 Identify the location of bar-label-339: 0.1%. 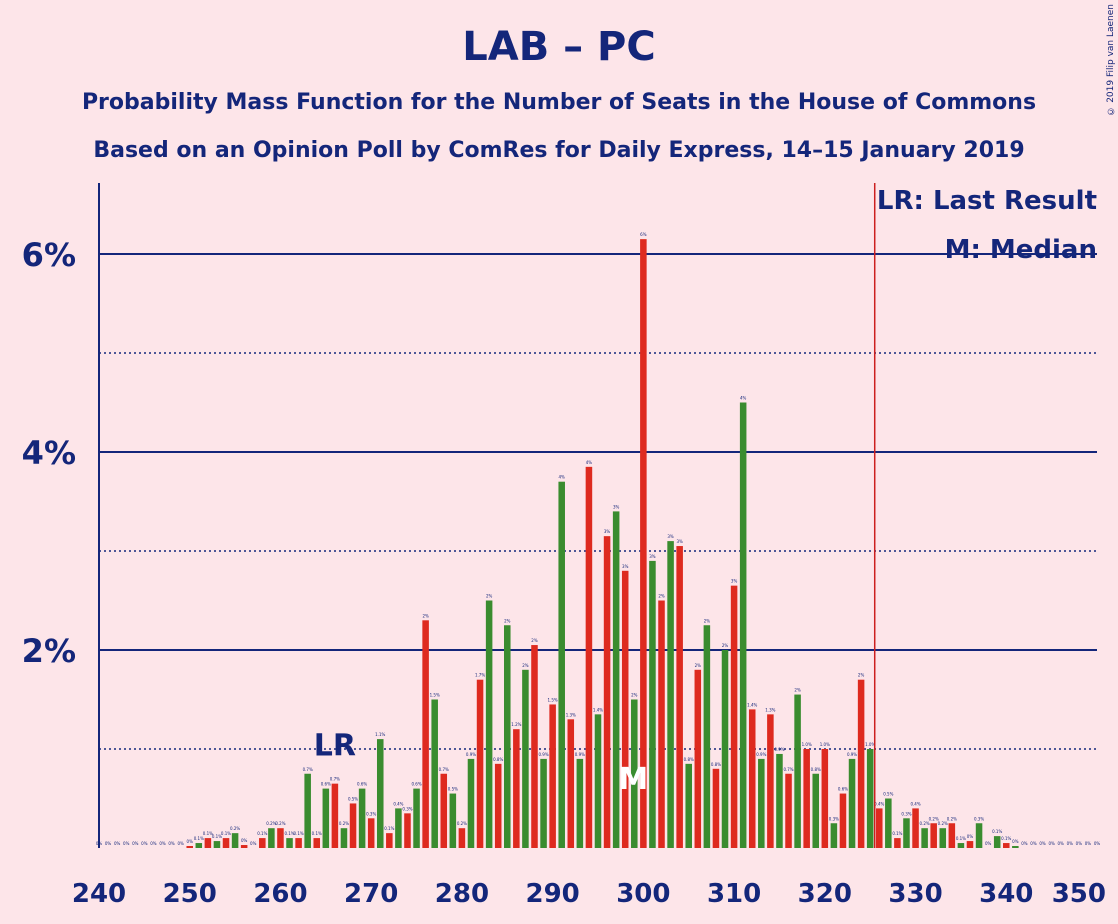
(997, 831).